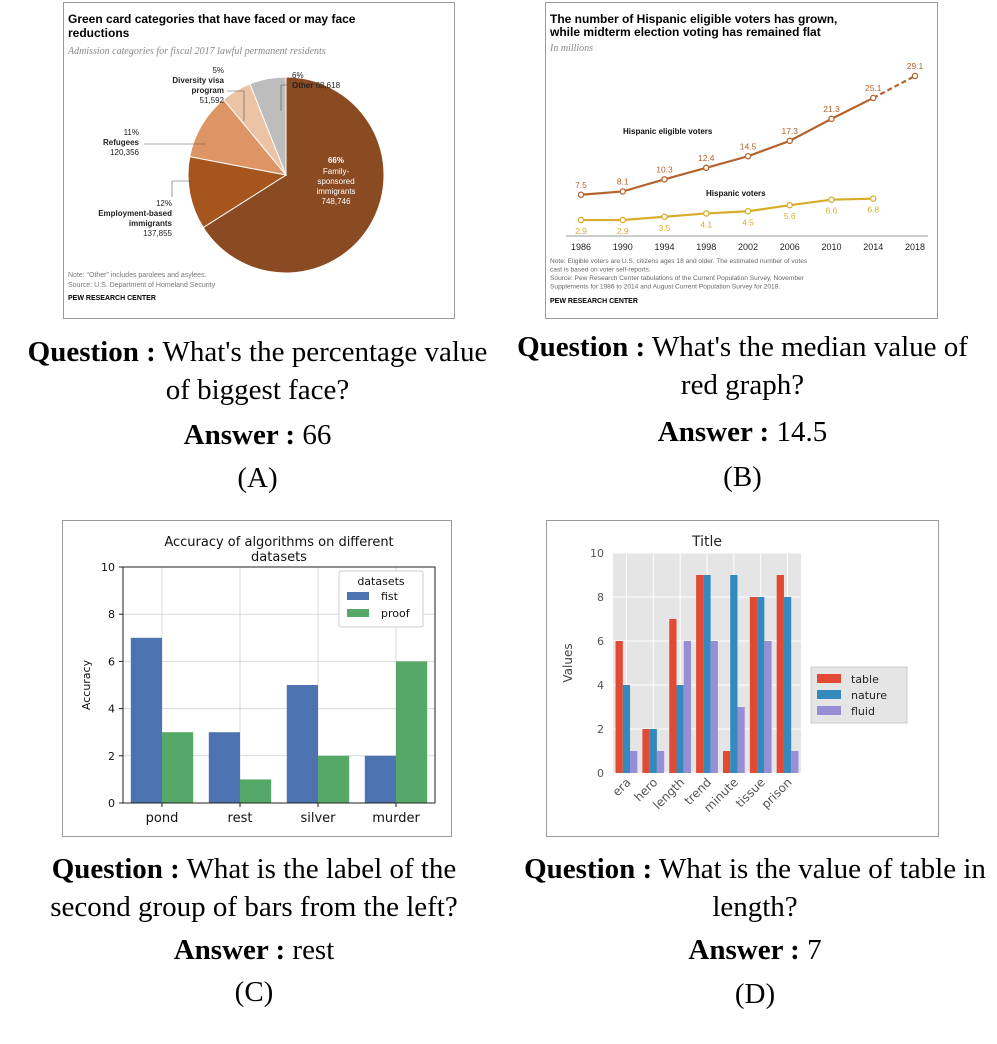  Describe the element at coordinates (915, 76) in the screenshot. I see `point-hispanic-eligible-voters-2018` at that location.